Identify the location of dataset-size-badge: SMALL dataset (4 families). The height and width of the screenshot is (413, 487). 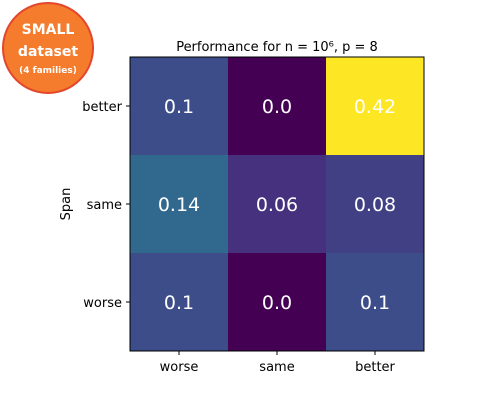
(48, 48).